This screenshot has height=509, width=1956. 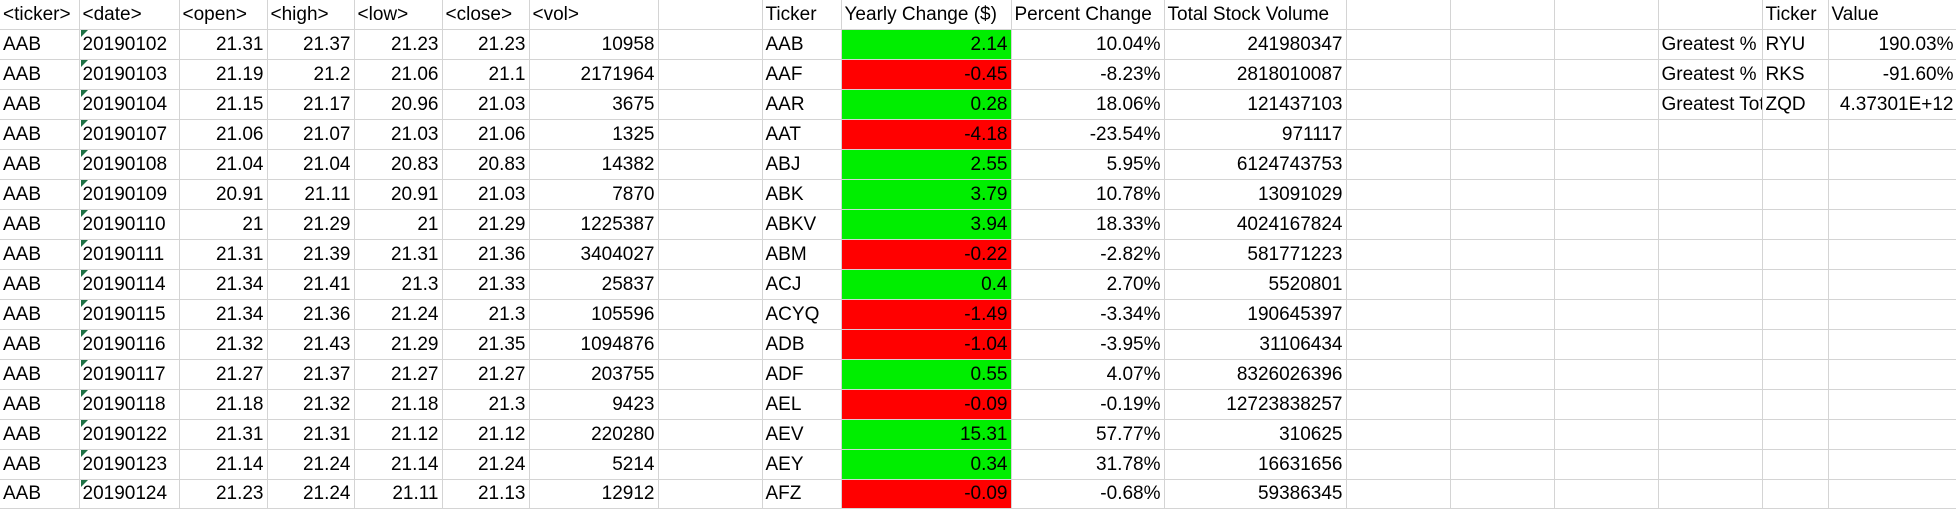 What do you see at coordinates (311, 44) in the screenshot?
I see `raw-data-cell: 21.37` at bounding box center [311, 44].